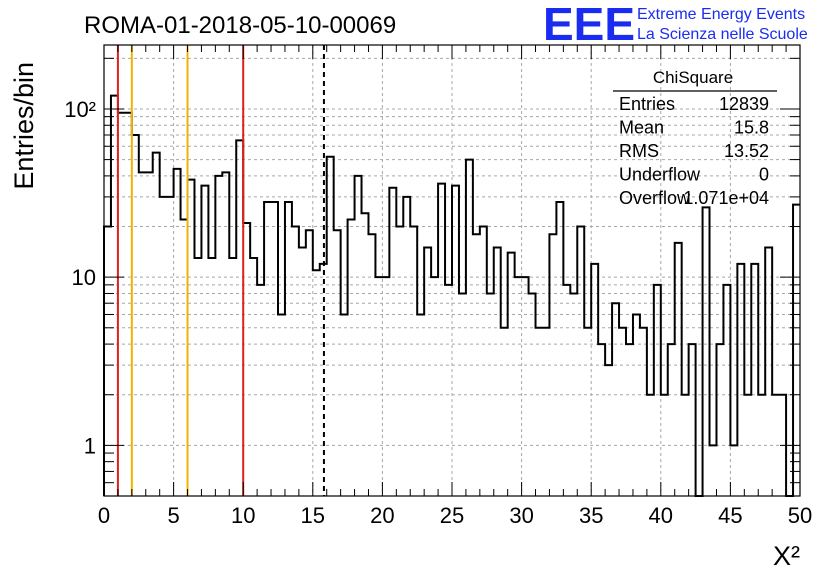 The height and width of the screenshot is (572, 836). Describe the element at coordinates (90, 445) in the screenshot. I see `y-tick-label: 1` at that location.